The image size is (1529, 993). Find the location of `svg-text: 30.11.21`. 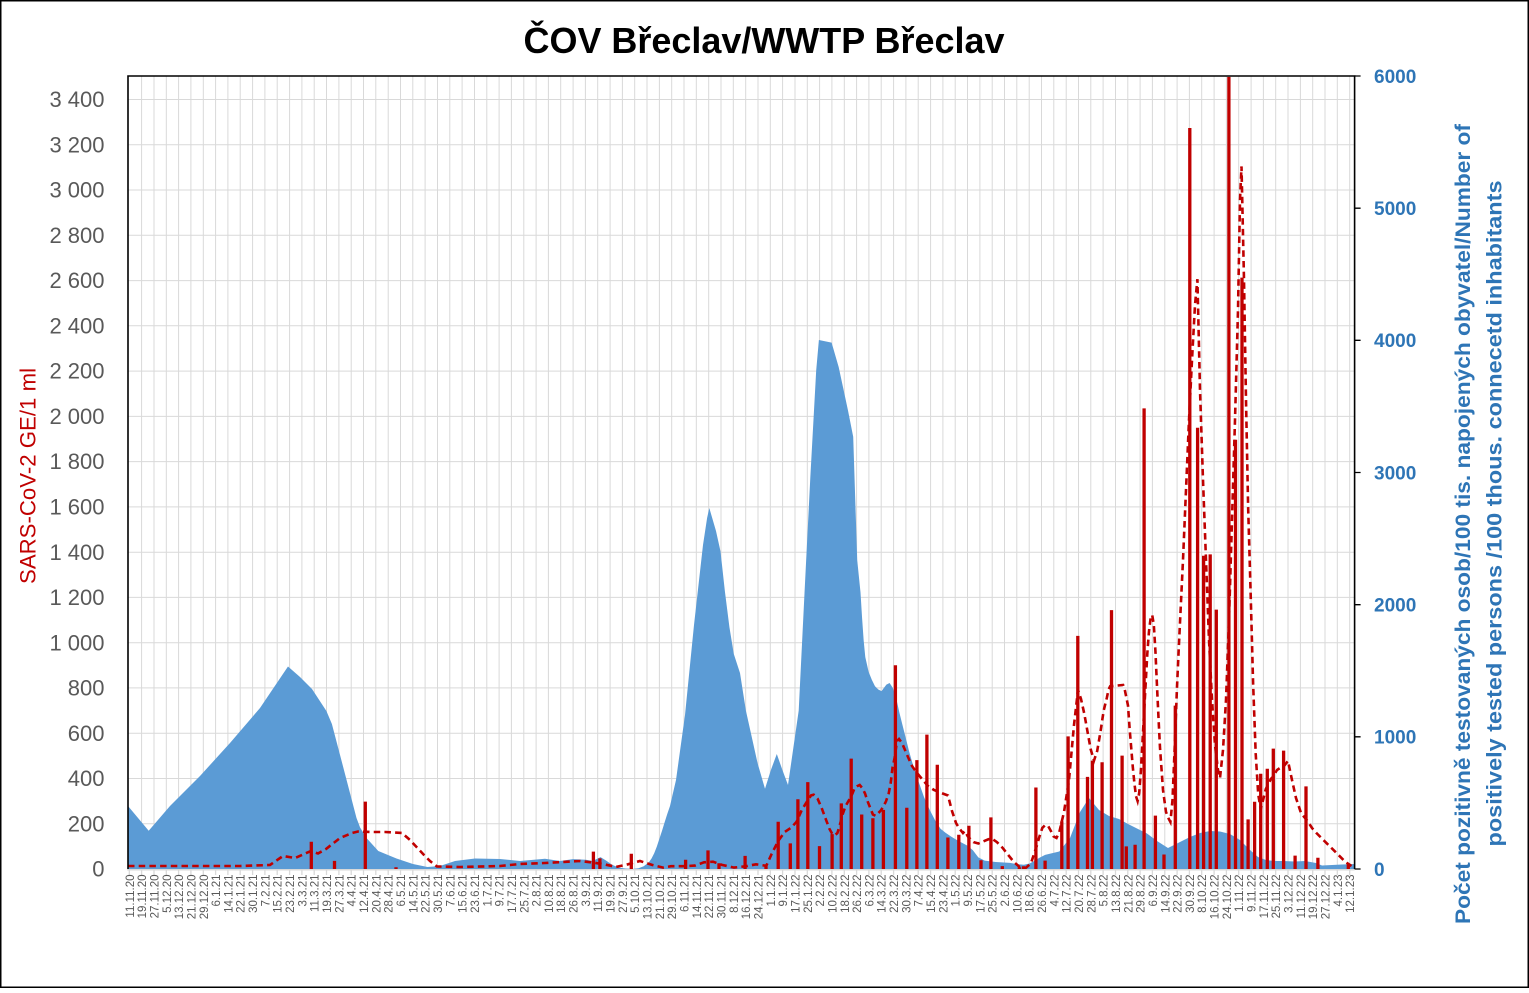

svg-text: 30.11.21 is located at coordinates (723, 897).